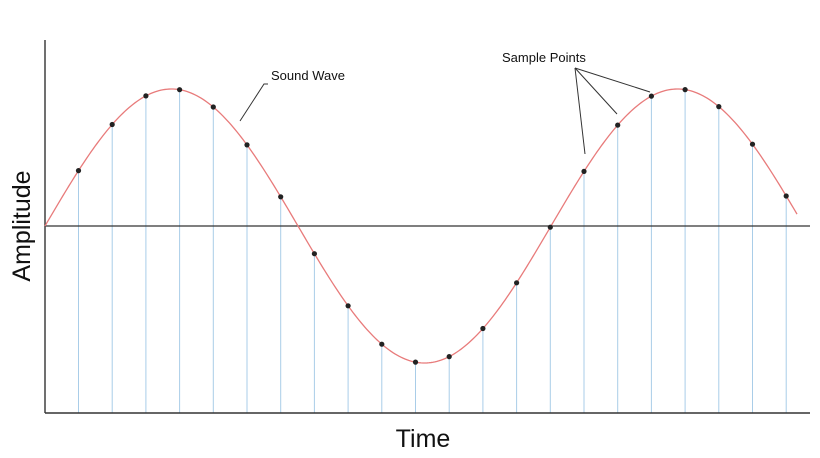 This screenshot has height=458, width=820. Describe the element at coordinates (544, 57) in the screenshot. I see `sample-points-label: Sample Points` at that location.